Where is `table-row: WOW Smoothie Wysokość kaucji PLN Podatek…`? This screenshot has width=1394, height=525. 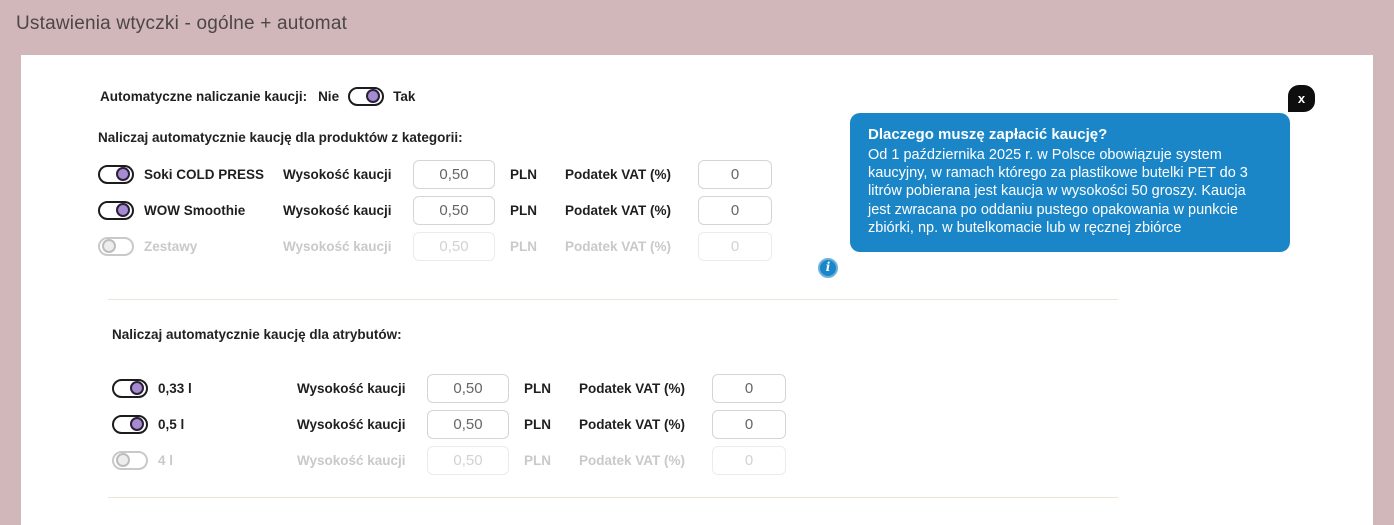 table-row: WOW Smoothie Wysokość kaucji PLN Podatek… is located at coordinates (435, 210).